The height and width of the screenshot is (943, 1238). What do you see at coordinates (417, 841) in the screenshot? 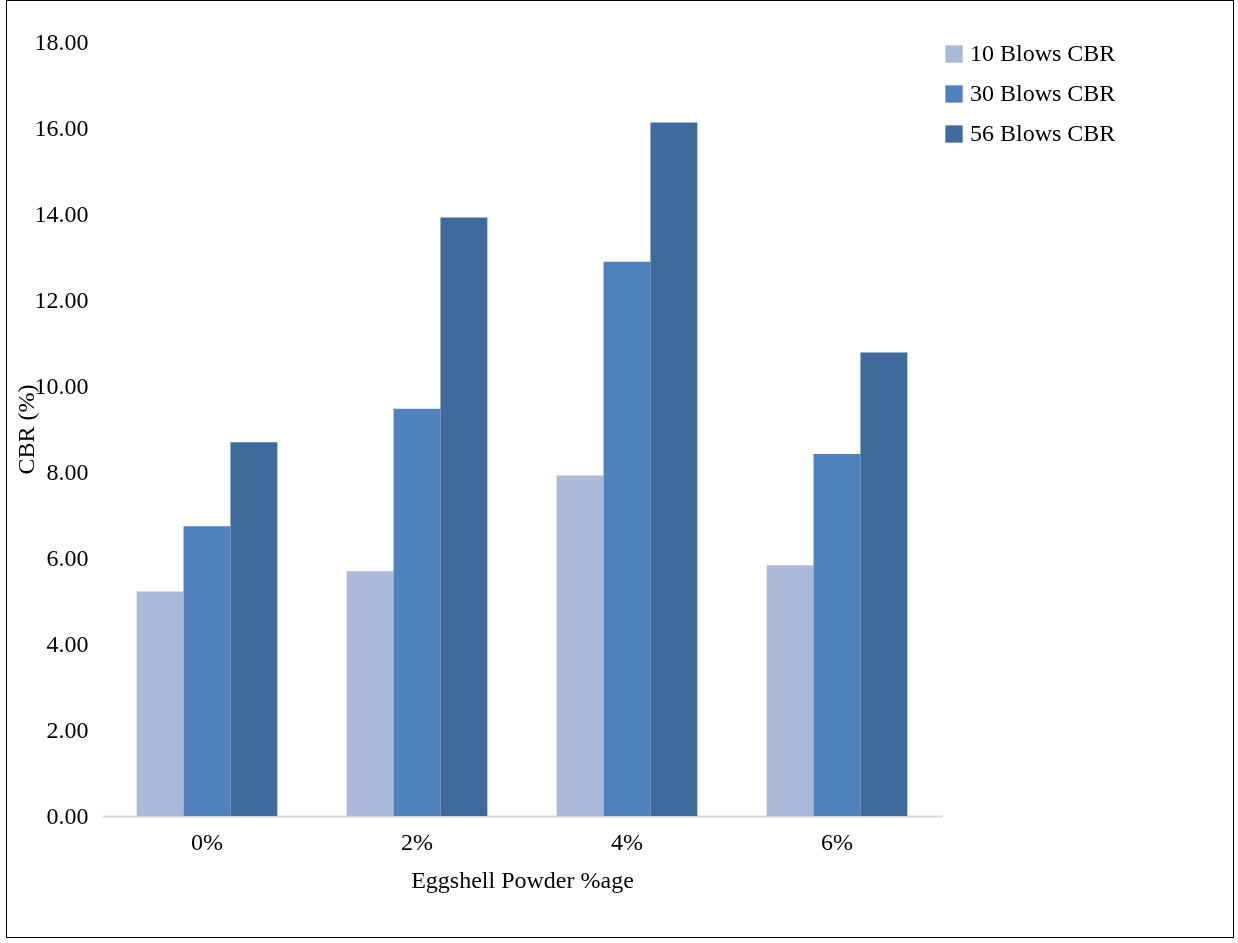
I see `x-tick-label: 2%` at bounding box center [417, 841].